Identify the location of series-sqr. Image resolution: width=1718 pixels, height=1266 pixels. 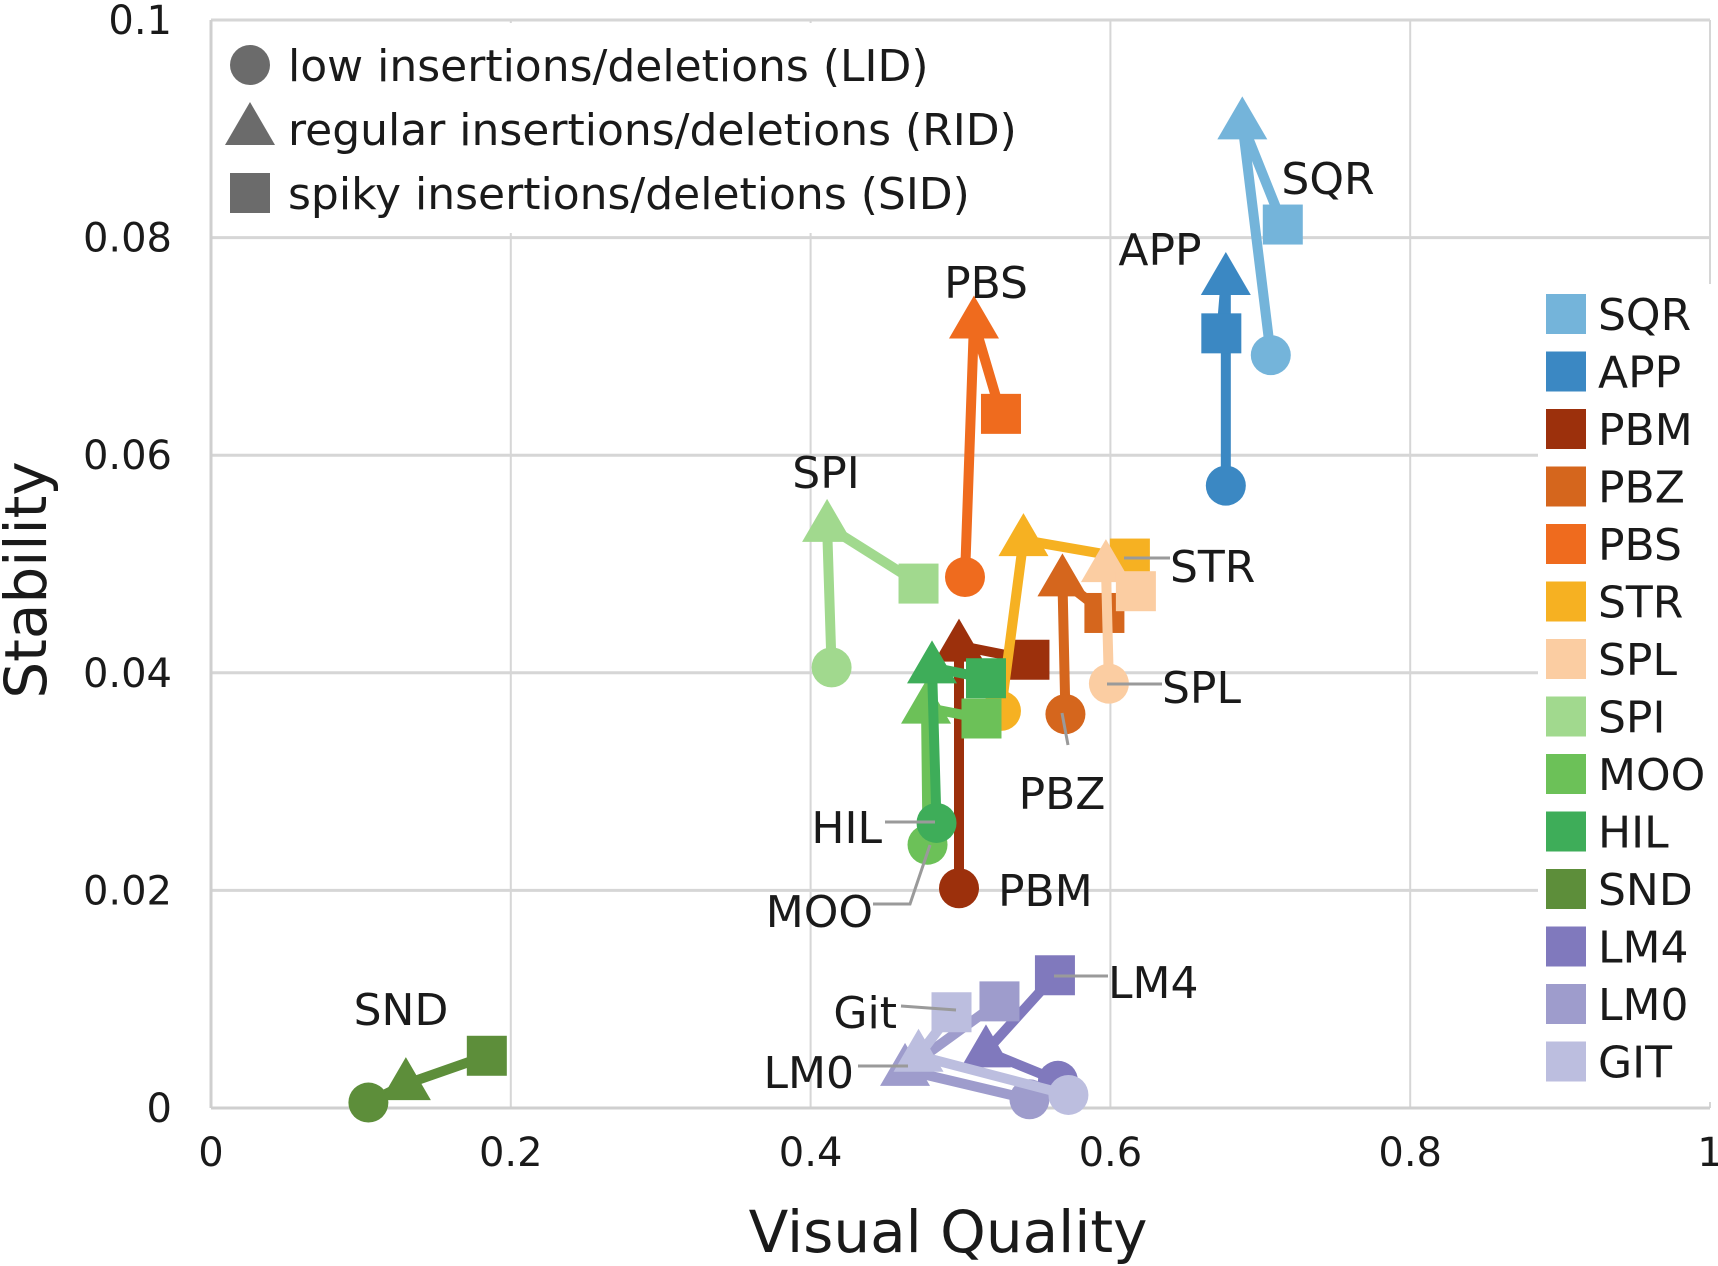
(1260, 236).